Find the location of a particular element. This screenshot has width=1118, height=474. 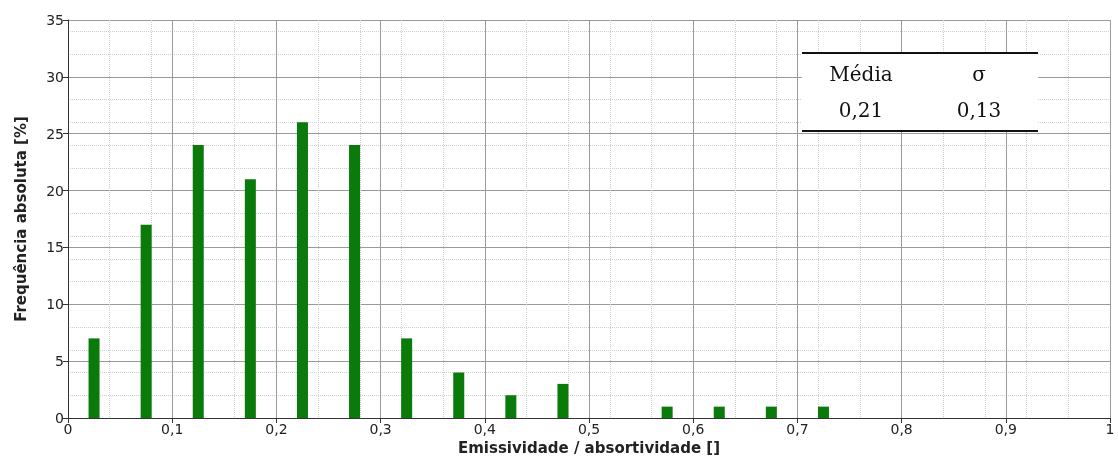

x-tick-label: 0,9 is located at coordinates (1005, 429).